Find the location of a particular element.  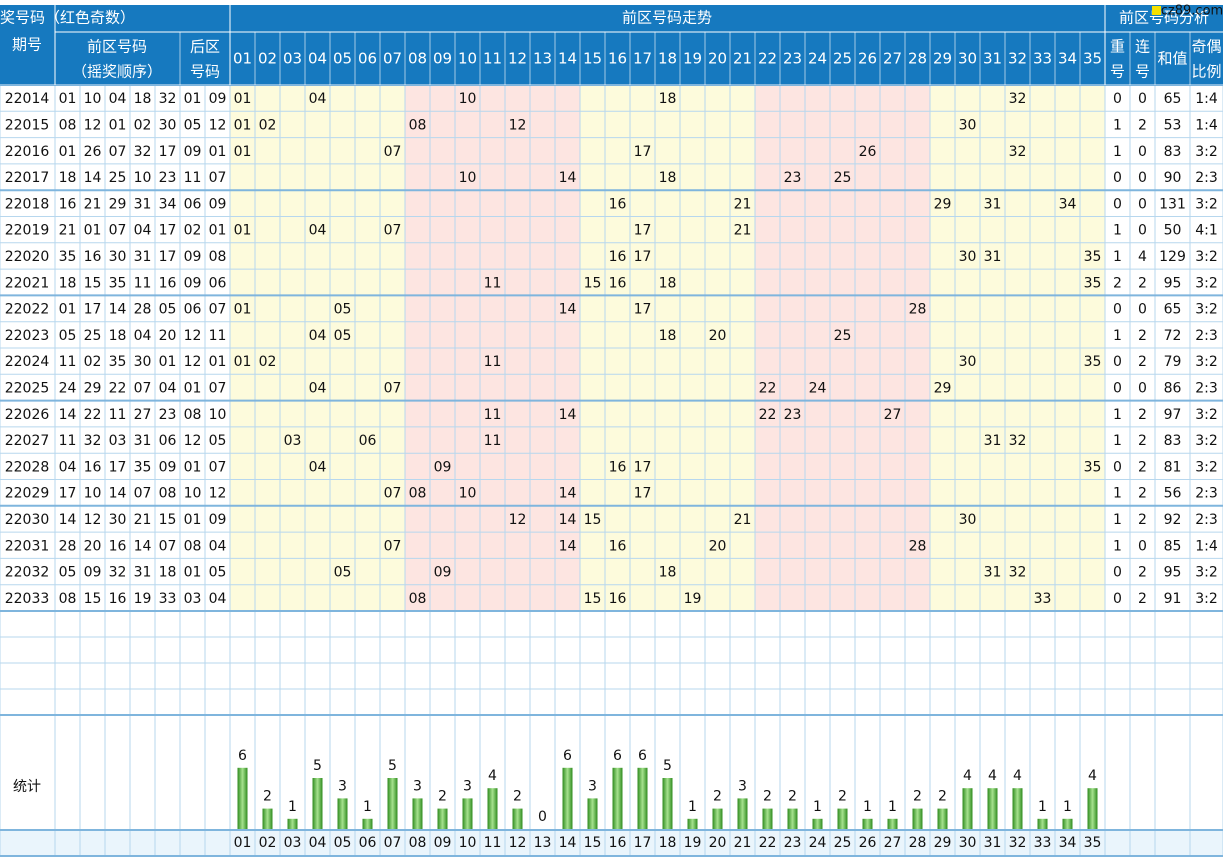

trend-number: 35 is located at coordinates (1093, 467).